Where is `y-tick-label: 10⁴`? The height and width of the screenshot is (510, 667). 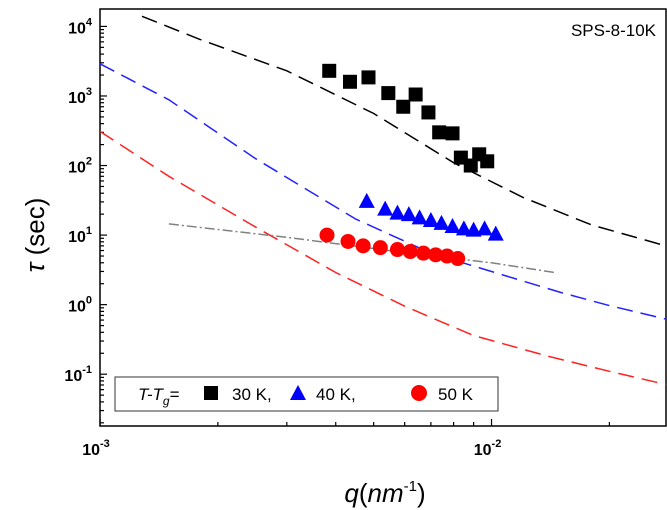 y-tick-label: 10⁴ is located at coordinates (80, 26).